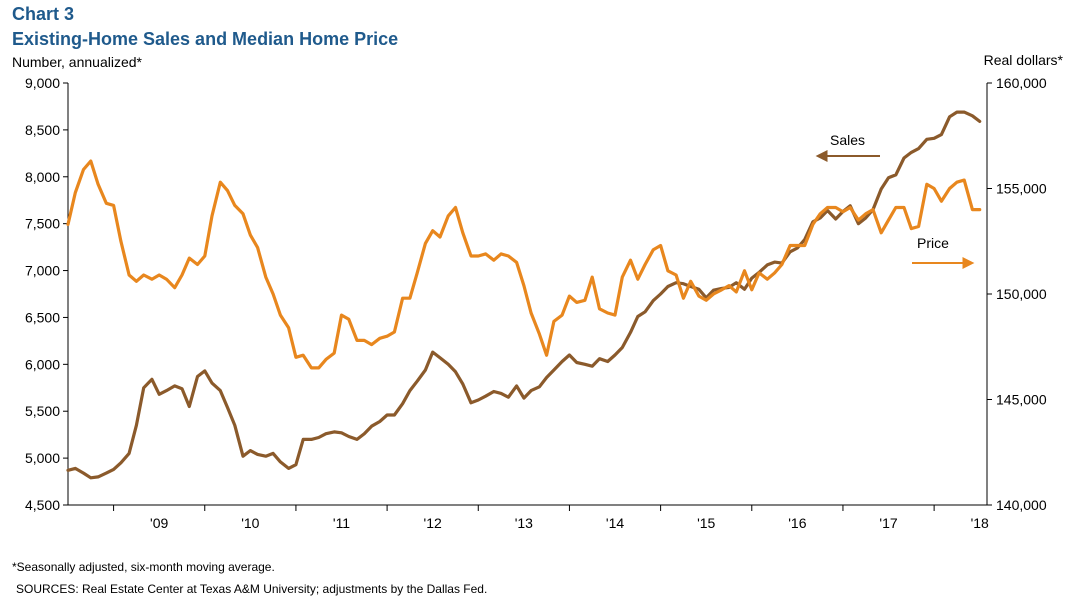 Image resolution: width=1077 pixels, height=611 pixels. Describe the element at coordinates (77, 62) in the screenshot. I see `left-axis-label: Number, annualized*` at that location.